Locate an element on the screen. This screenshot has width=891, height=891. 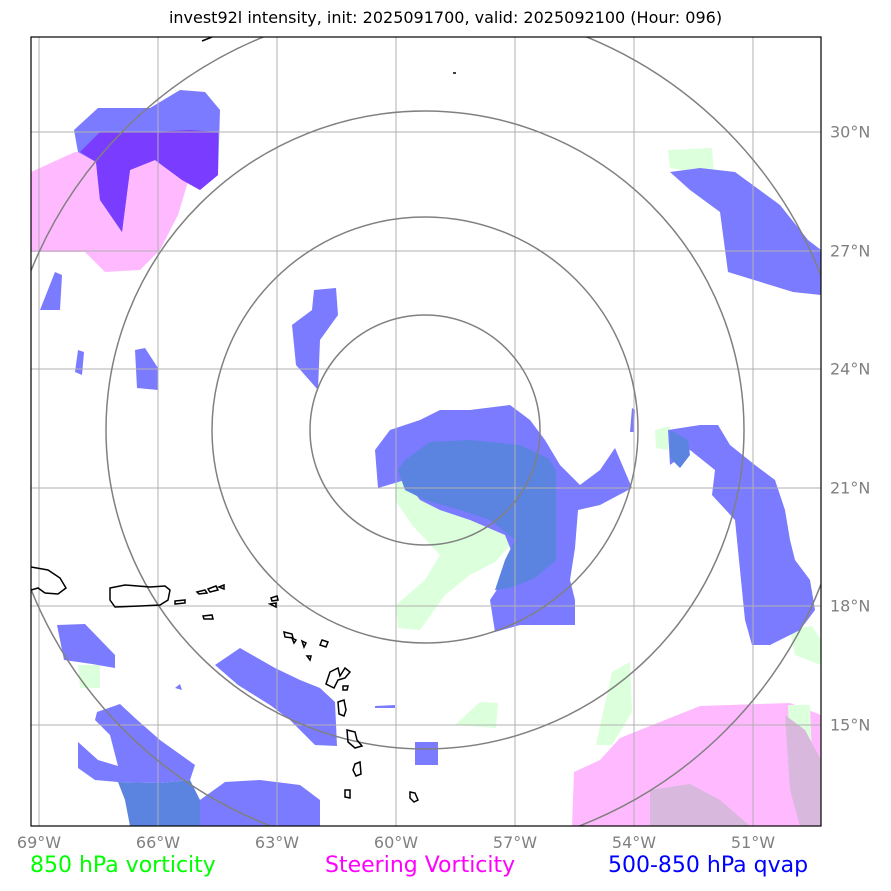
legend-qvap: 500-850 hPa qvap is located at coordinates (708, 865).